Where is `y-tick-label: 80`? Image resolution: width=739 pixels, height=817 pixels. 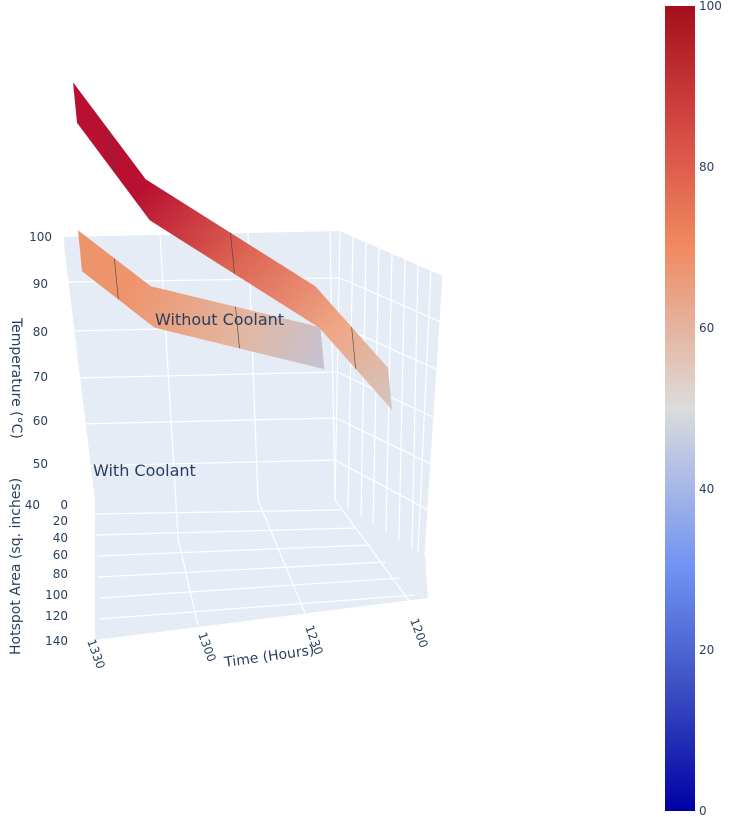 y-tick-label: 80 is located at coordinates (60, 574).